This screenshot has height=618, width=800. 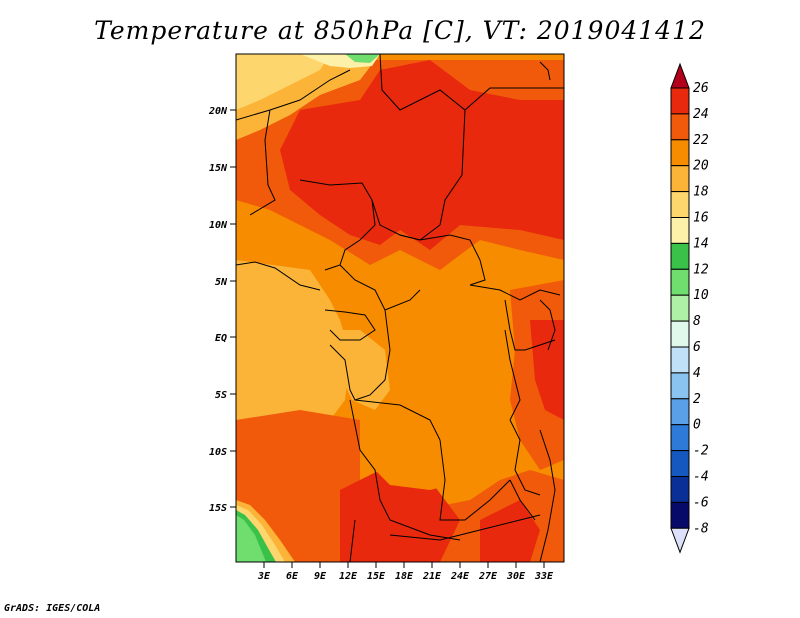 What do you see at coordinates (701, 269) in the screenshot?
I see `colorbar-label: 12` at bounding box center [701, 269].